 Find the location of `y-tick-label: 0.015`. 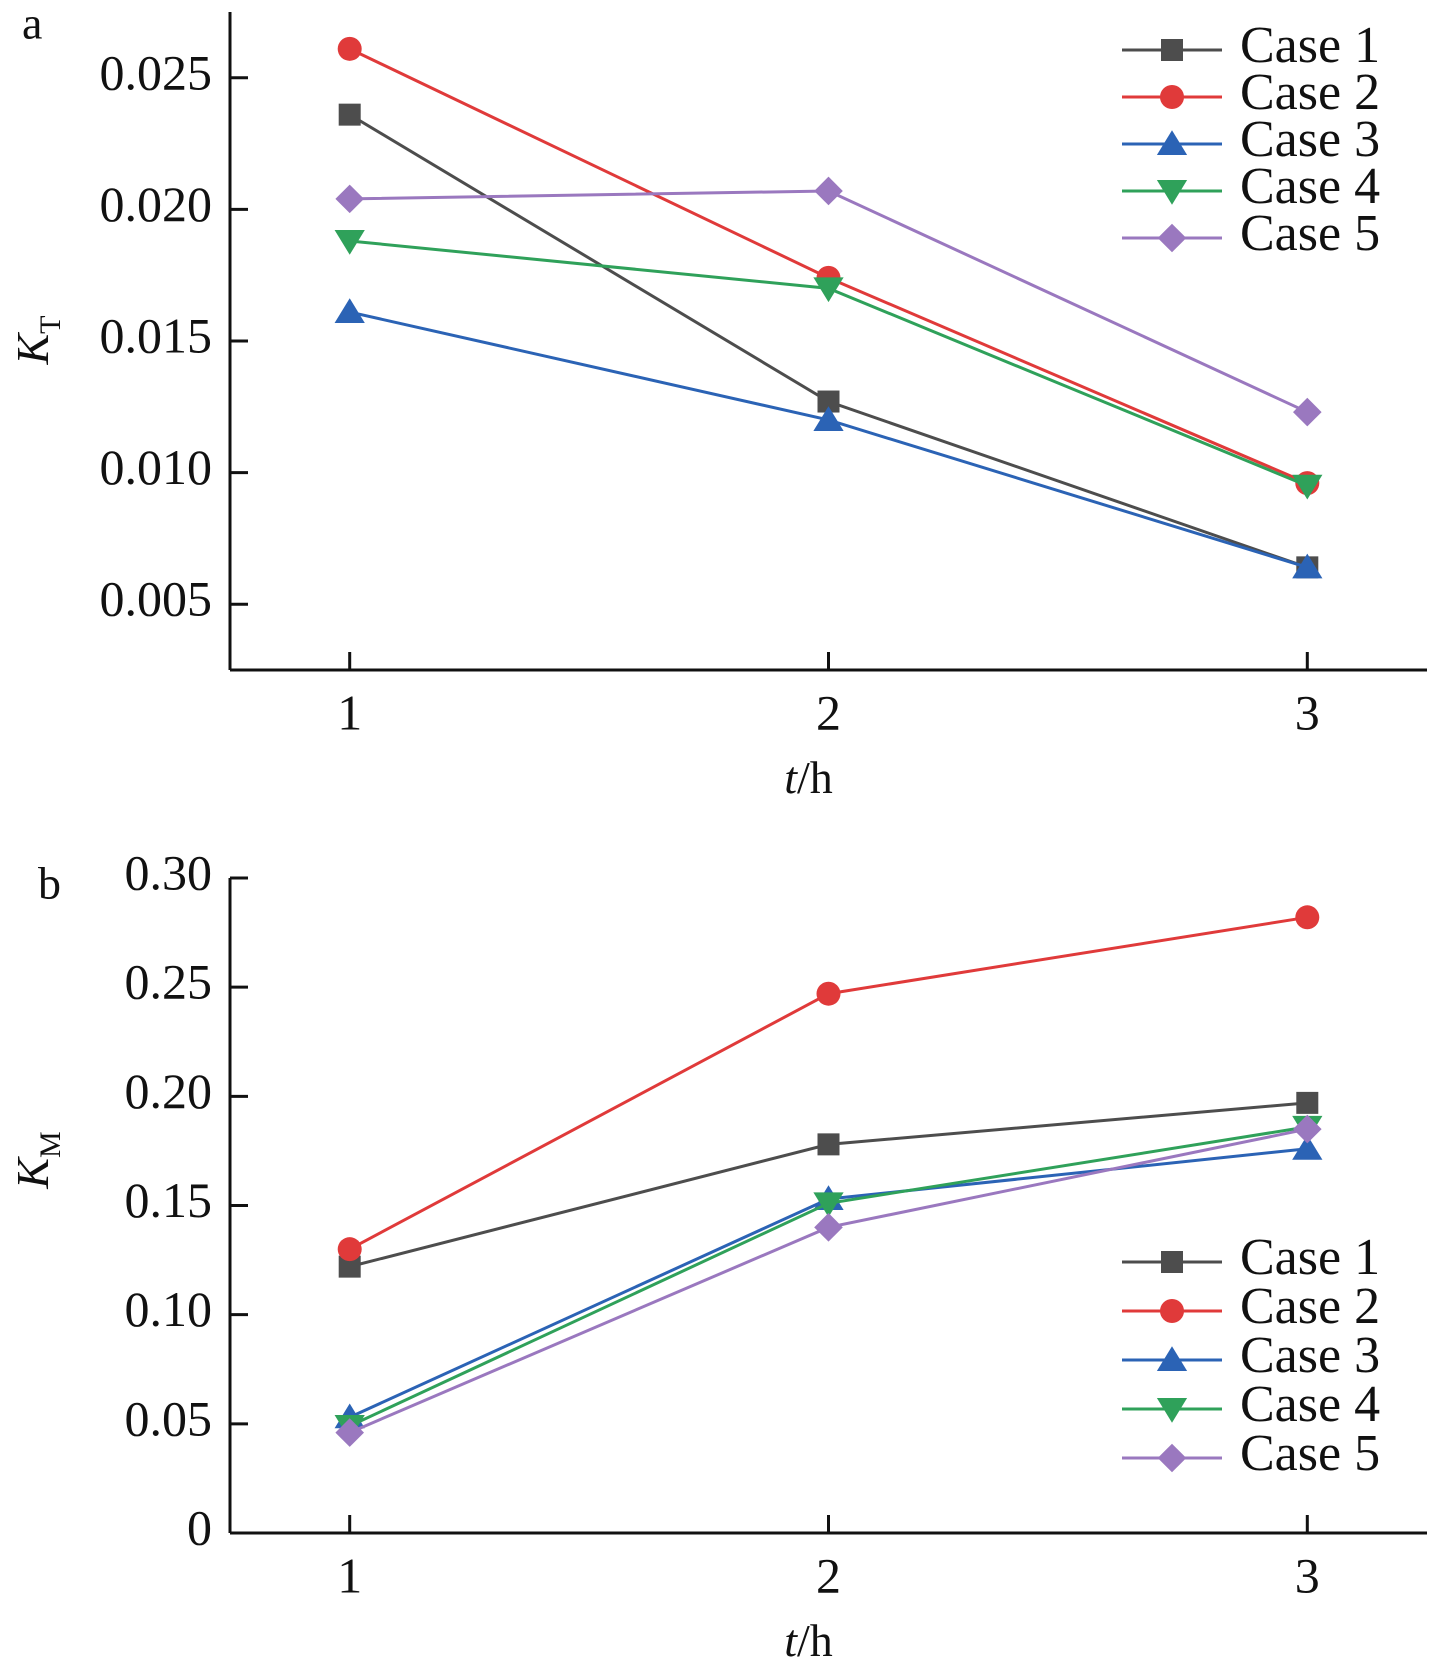

y-tick-label: 0.015 is located at coordinates (156, 335).